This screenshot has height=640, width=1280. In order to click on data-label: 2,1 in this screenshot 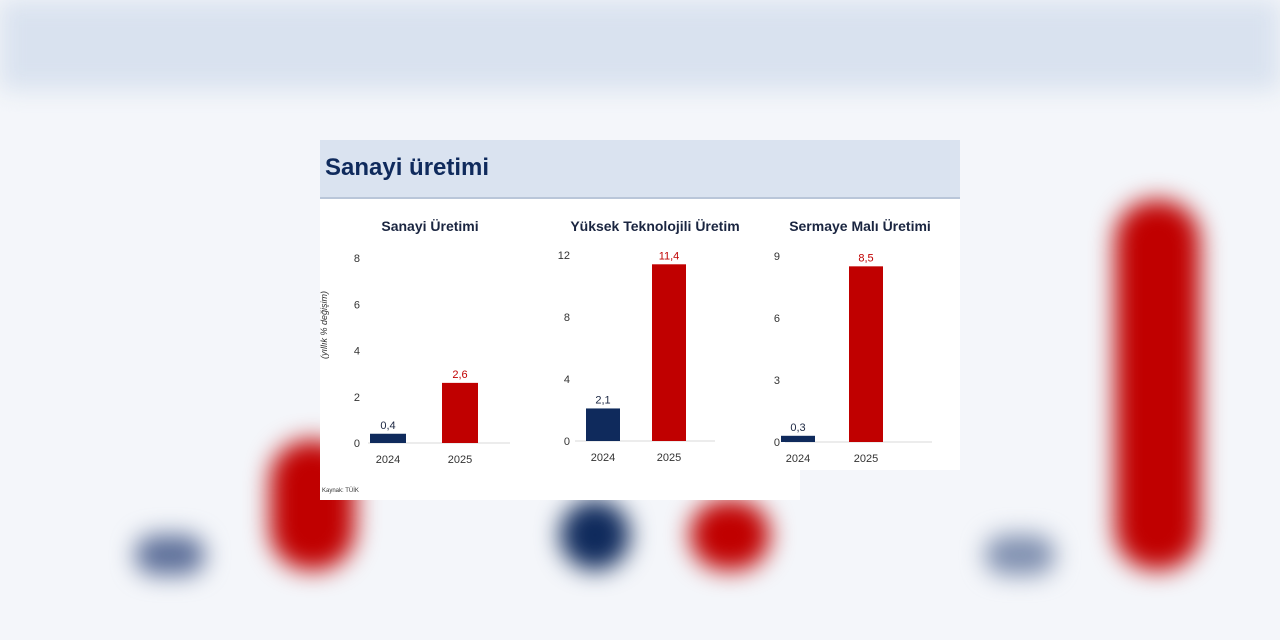, I will do `click(602, 400)`.